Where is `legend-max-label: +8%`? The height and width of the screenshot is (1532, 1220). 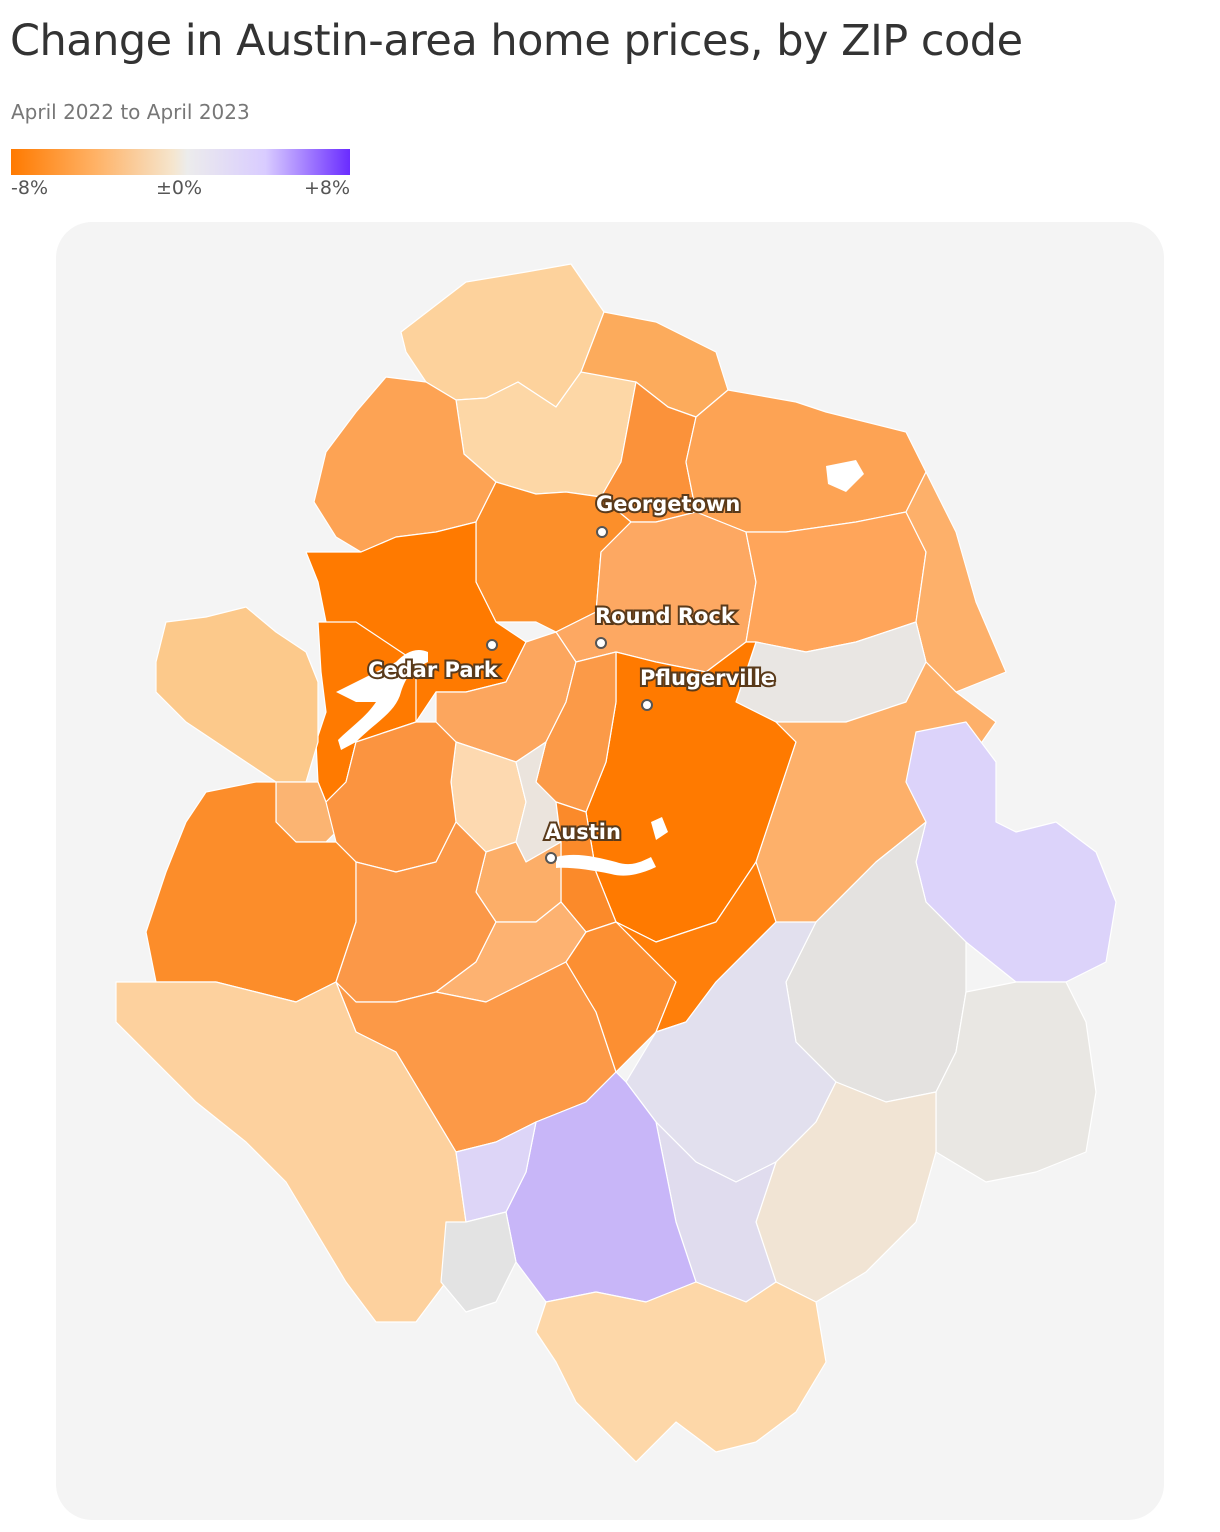 legend-max-label: +8% is located at coordinates (326, 188).